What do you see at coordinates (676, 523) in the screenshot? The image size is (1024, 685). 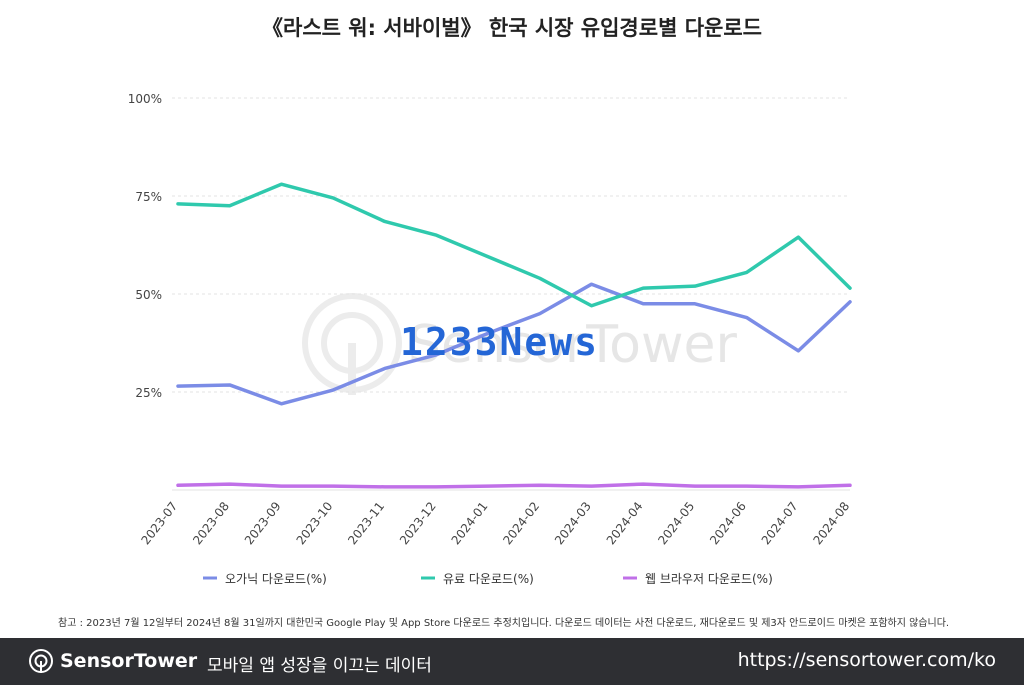 I see `x-tick-label: 2024-05` at bounding box center [676, 523].